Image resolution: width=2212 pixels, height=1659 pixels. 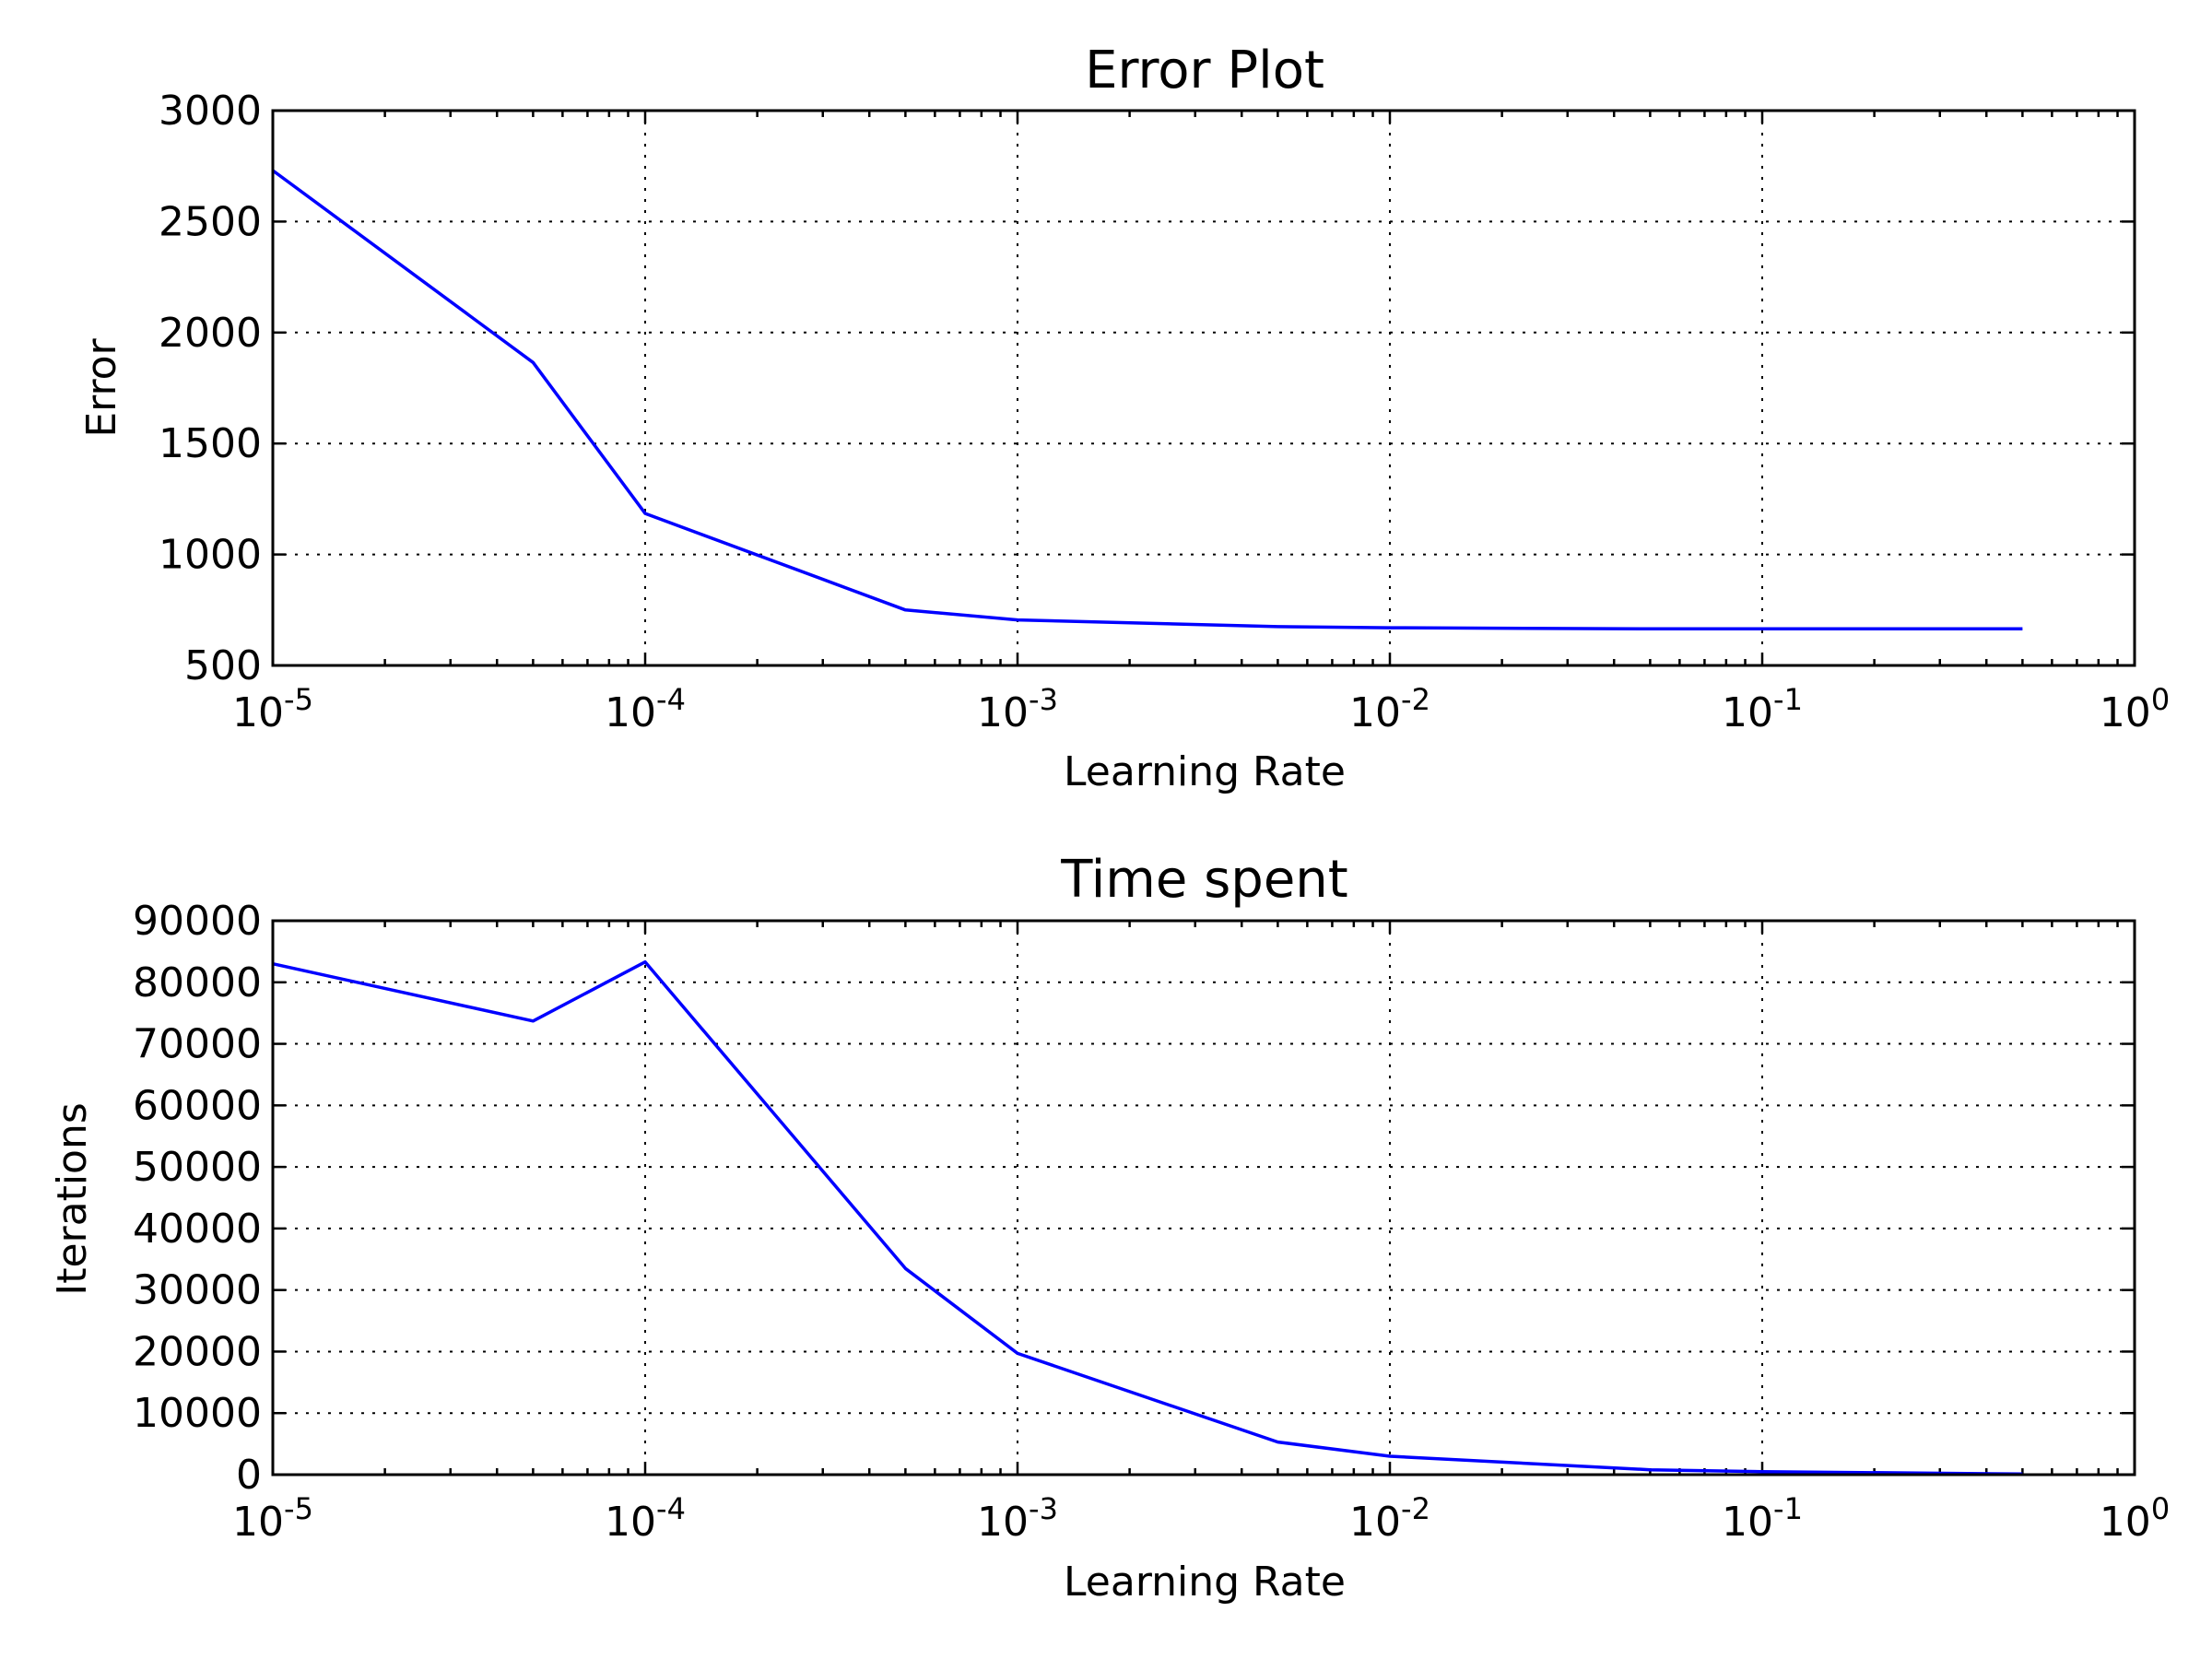 What do you see at coordinates (101, 387) in the screenshot?
I see `error-plot-ylabel: Error` at bounding box center [101, 387].